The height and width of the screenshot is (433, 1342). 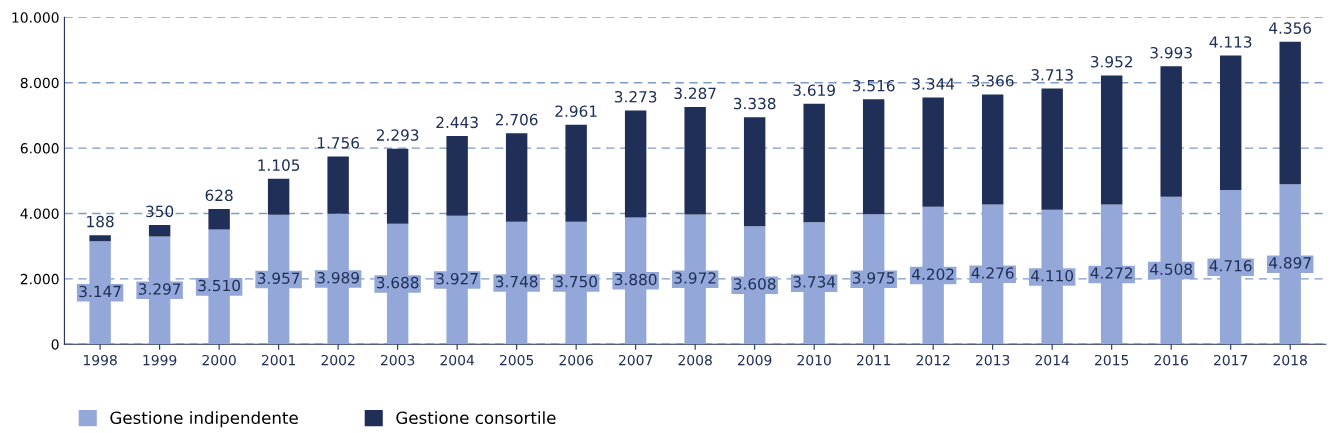 I want to click on x-tick-label: 2008, so click(x=695, y=360).